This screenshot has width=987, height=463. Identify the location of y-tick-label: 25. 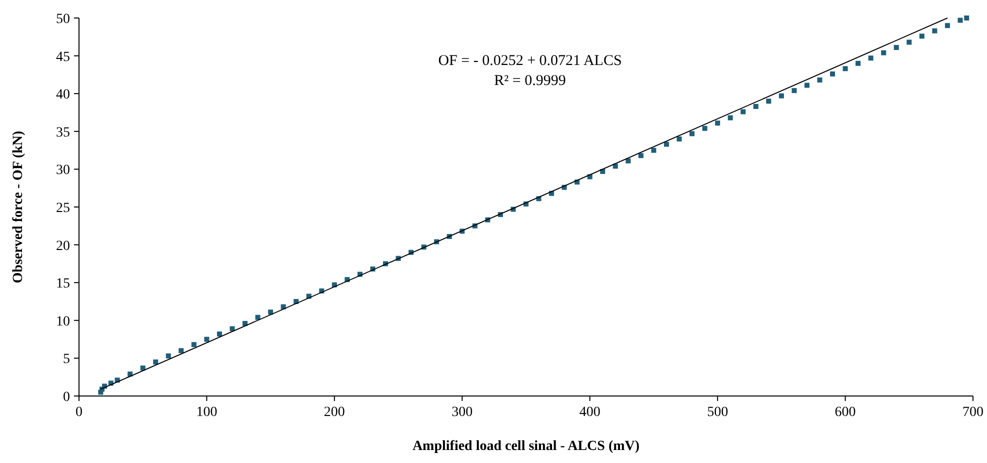
(63, 208).